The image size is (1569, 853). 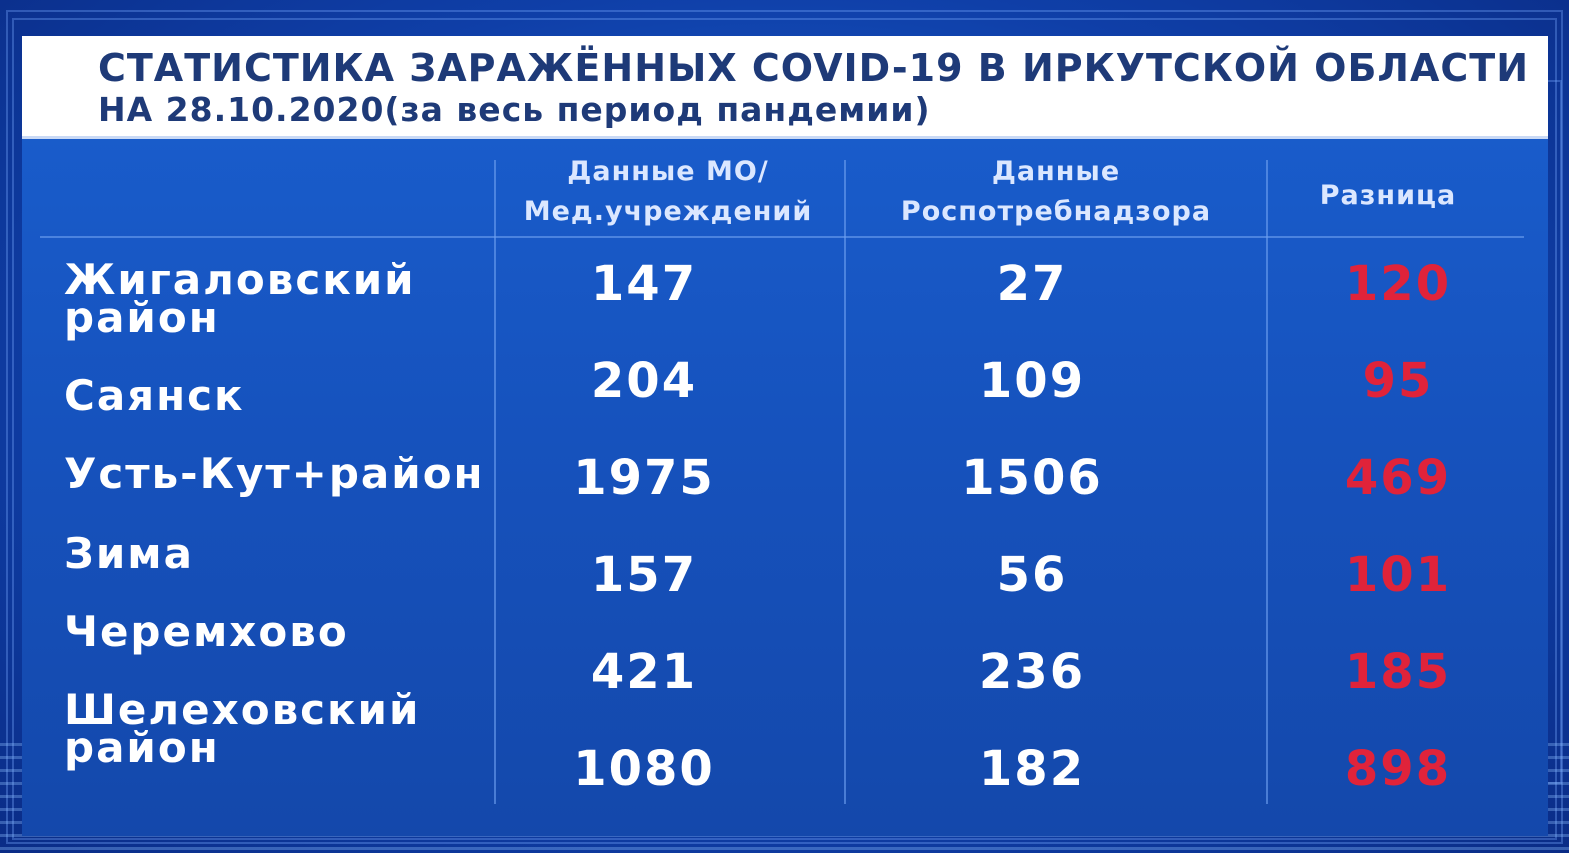 What do you see at coordinates (206, 631) in the screenshot?
I see `row-label-cheremkhovo: Черемхово` at bounding box center [206, 631].